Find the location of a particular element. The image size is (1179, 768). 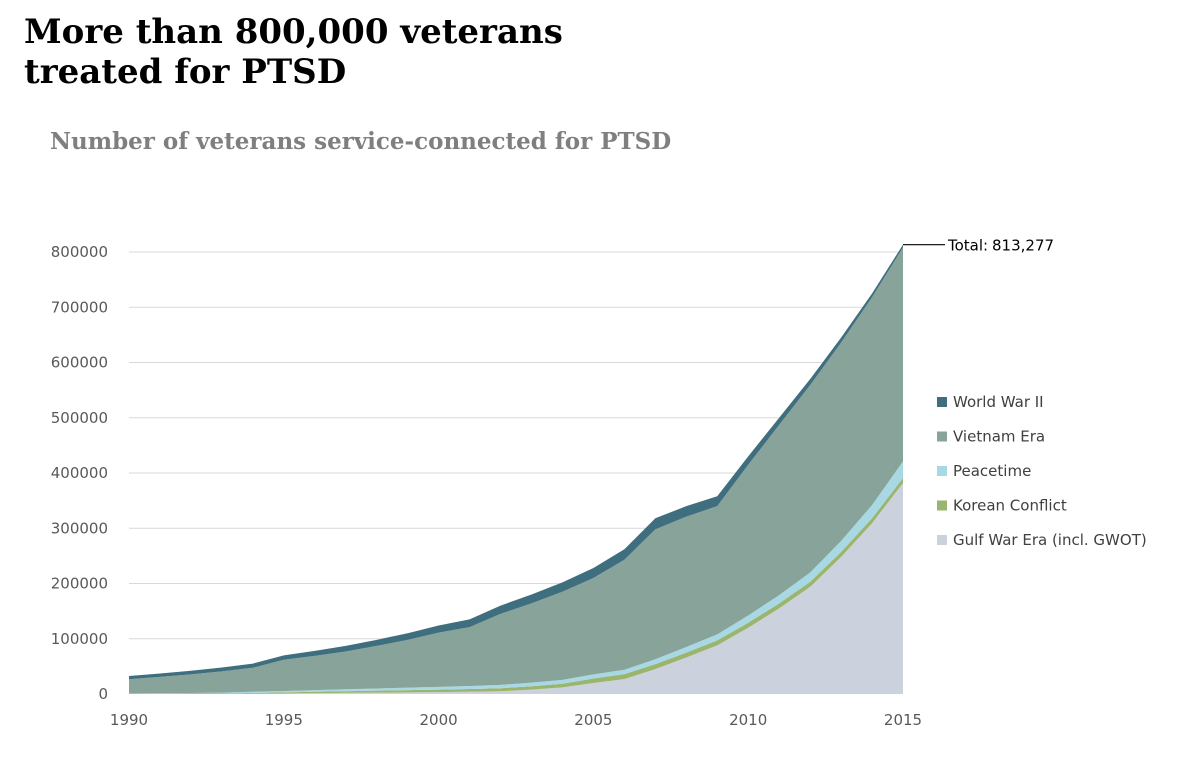

x-tick-label: 2005 is located at coordinates (593, 720).